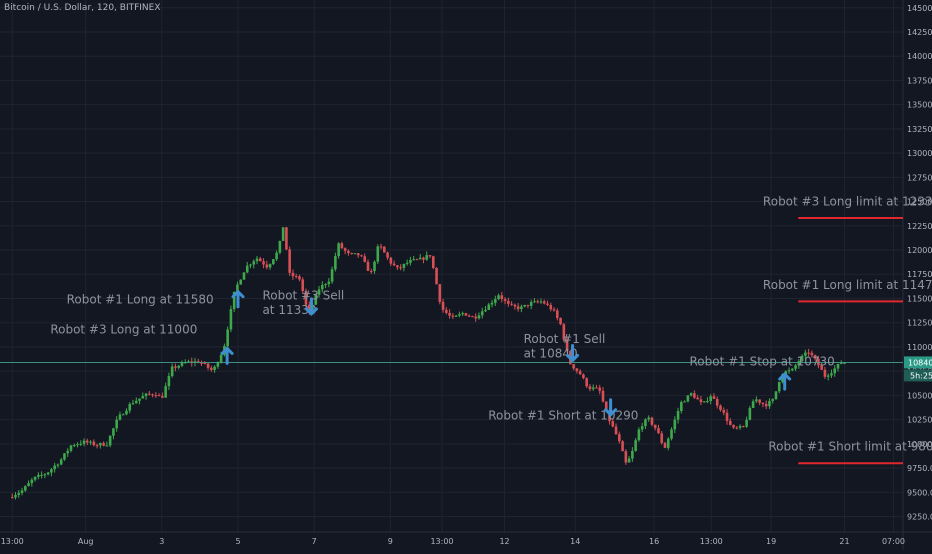 This screenshot has width=932, height=554. What do you see at coordinates (289, 310) in the screenshot?
I see `trade-annotation: at 11330` at bounding box center [289, 310].